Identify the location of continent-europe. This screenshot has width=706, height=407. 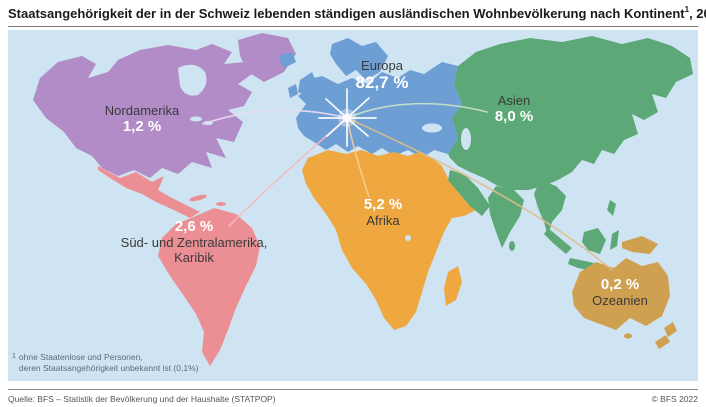
(370, 98).